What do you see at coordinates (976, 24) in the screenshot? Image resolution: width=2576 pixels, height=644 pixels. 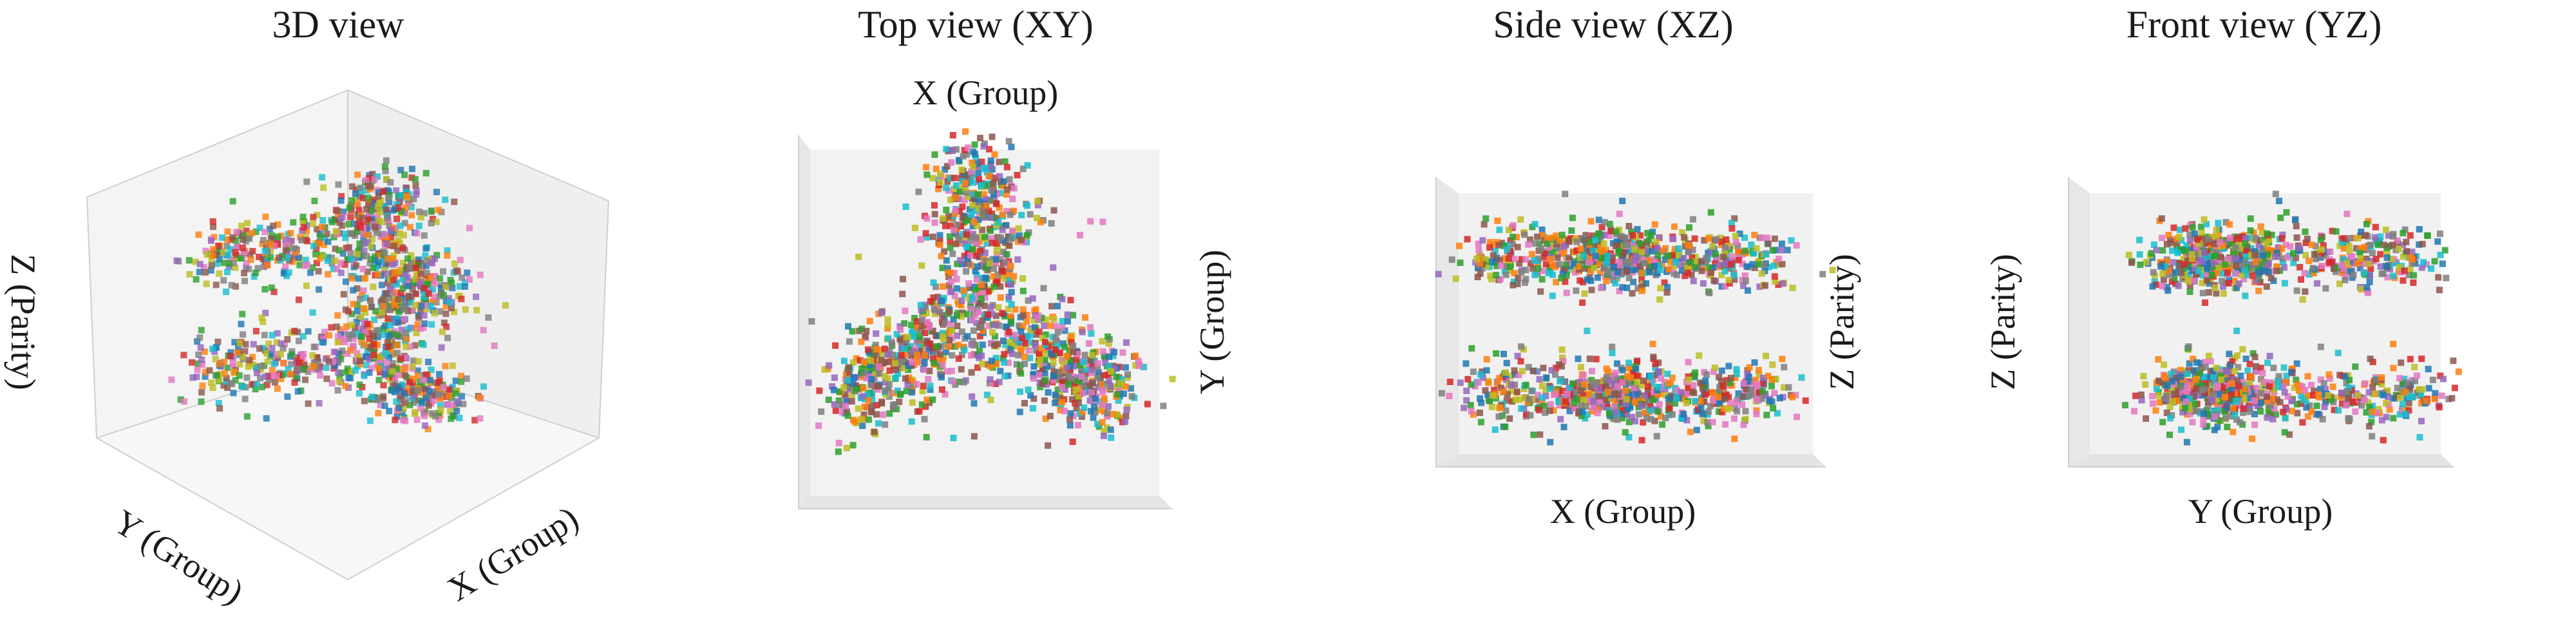 I see `title-top: Top view (XY)` at bounding box center [976, 24].